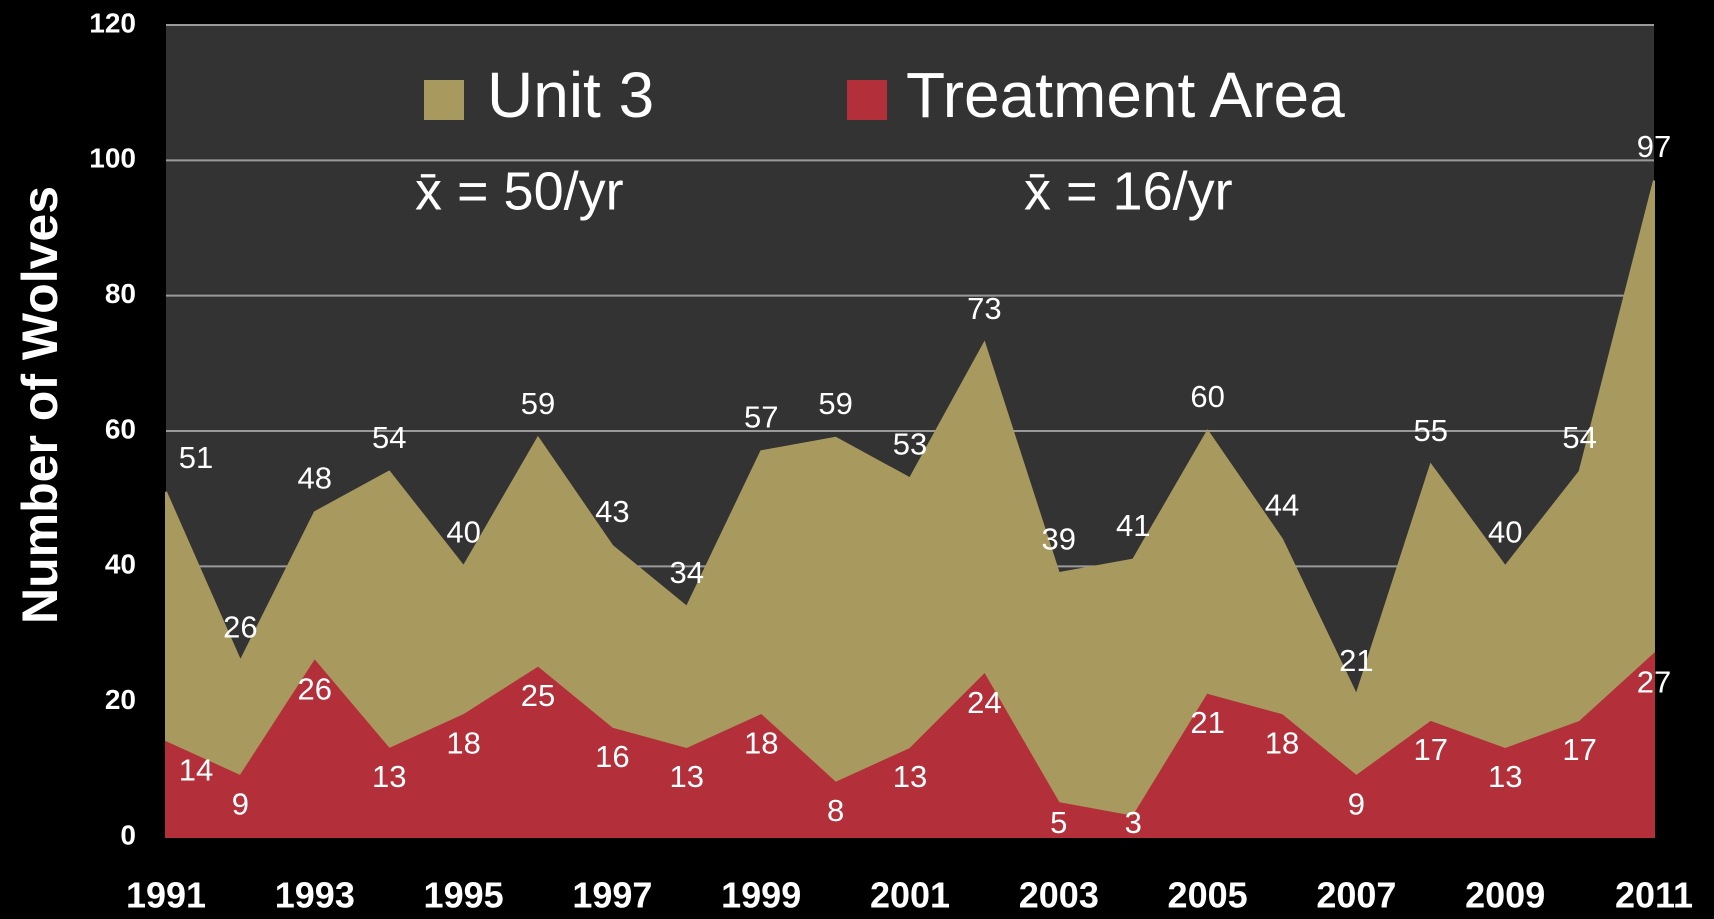 The height and width of the screenshot is (919, 1714). Describe the element at coordinates (570, 95) in the screenshot. I see `legend-label: Unit 3` at that location.